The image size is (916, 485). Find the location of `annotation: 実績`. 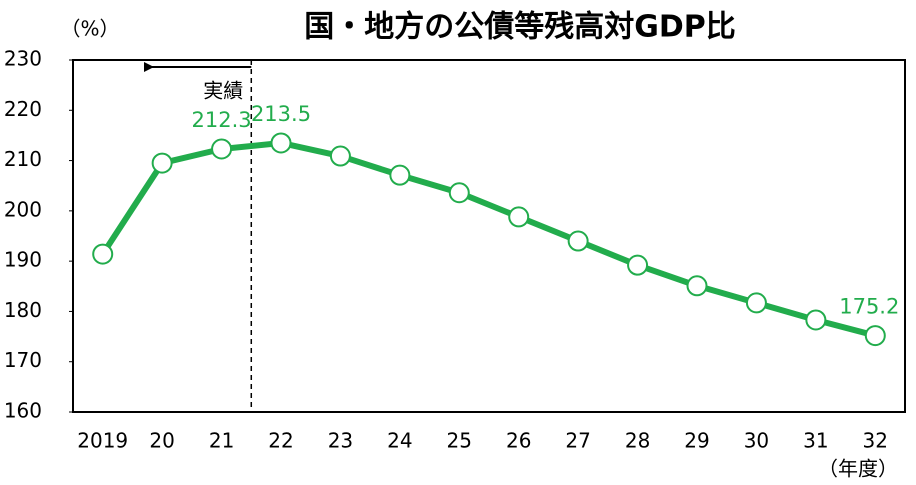

annotation: 実績 is located at coordinates (223, 91).